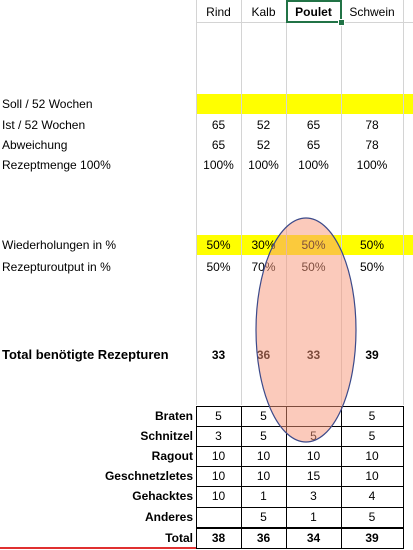 This screenshot has height=550, width=413. I want to click on cell: Total benötigte Rezepturen, so click(85, 354).